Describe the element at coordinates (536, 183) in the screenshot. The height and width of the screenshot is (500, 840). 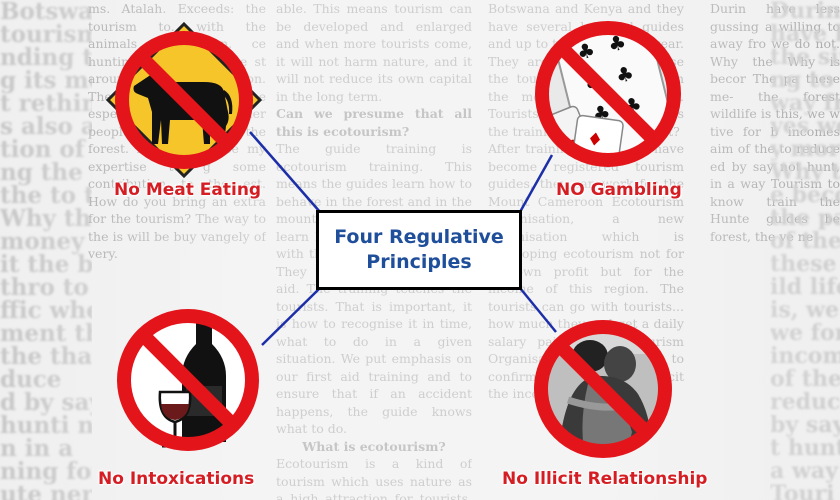
I see `connector-gambling` at that location.